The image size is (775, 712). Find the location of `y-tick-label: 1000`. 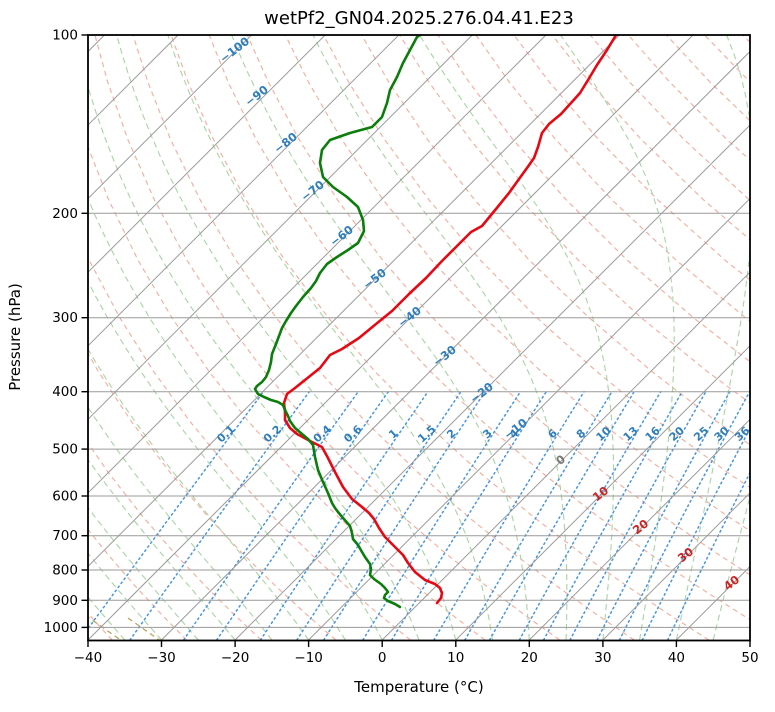

y-tick-label: 1000 is located at coordinates (61, 628).